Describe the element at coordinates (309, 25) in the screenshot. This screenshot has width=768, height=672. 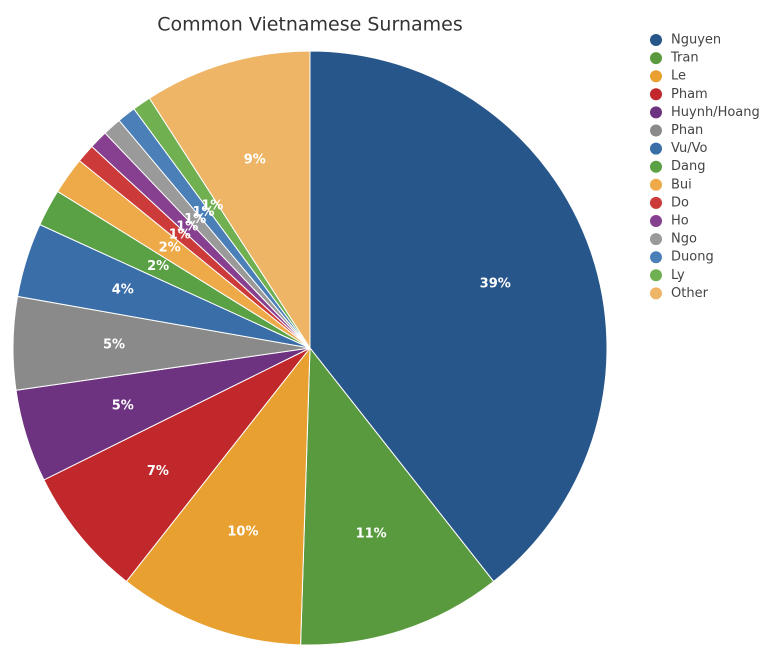
I see `chart-title: Common Vietnamese Surnames` at that location.